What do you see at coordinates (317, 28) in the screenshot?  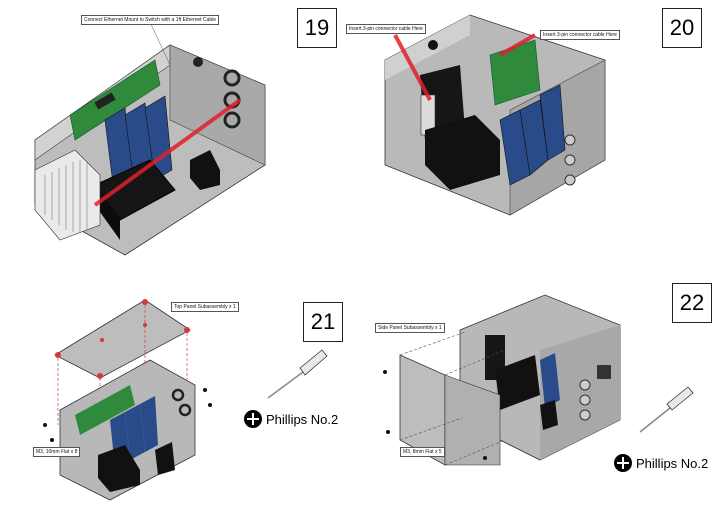 I see `step-number-19: 19` at bounding box center [317, 28].